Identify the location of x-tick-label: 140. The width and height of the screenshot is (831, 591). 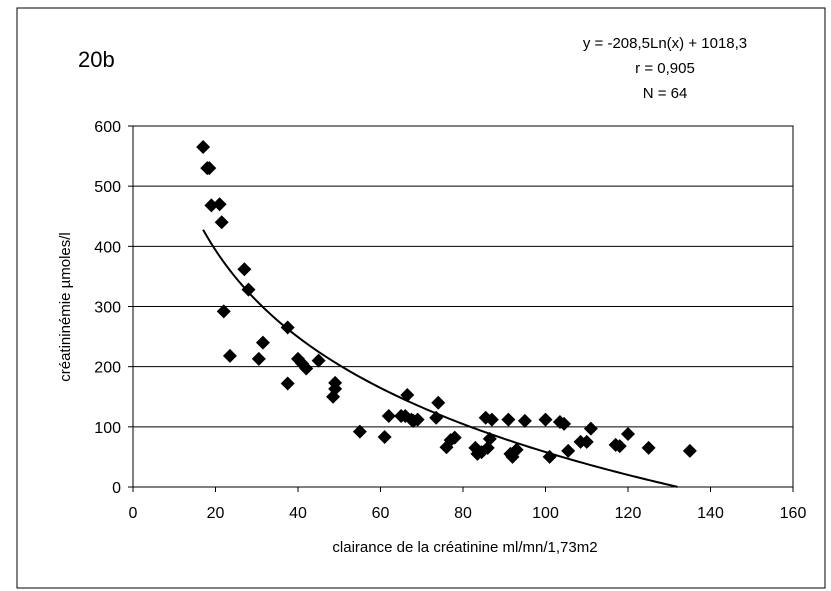
(710, 513).